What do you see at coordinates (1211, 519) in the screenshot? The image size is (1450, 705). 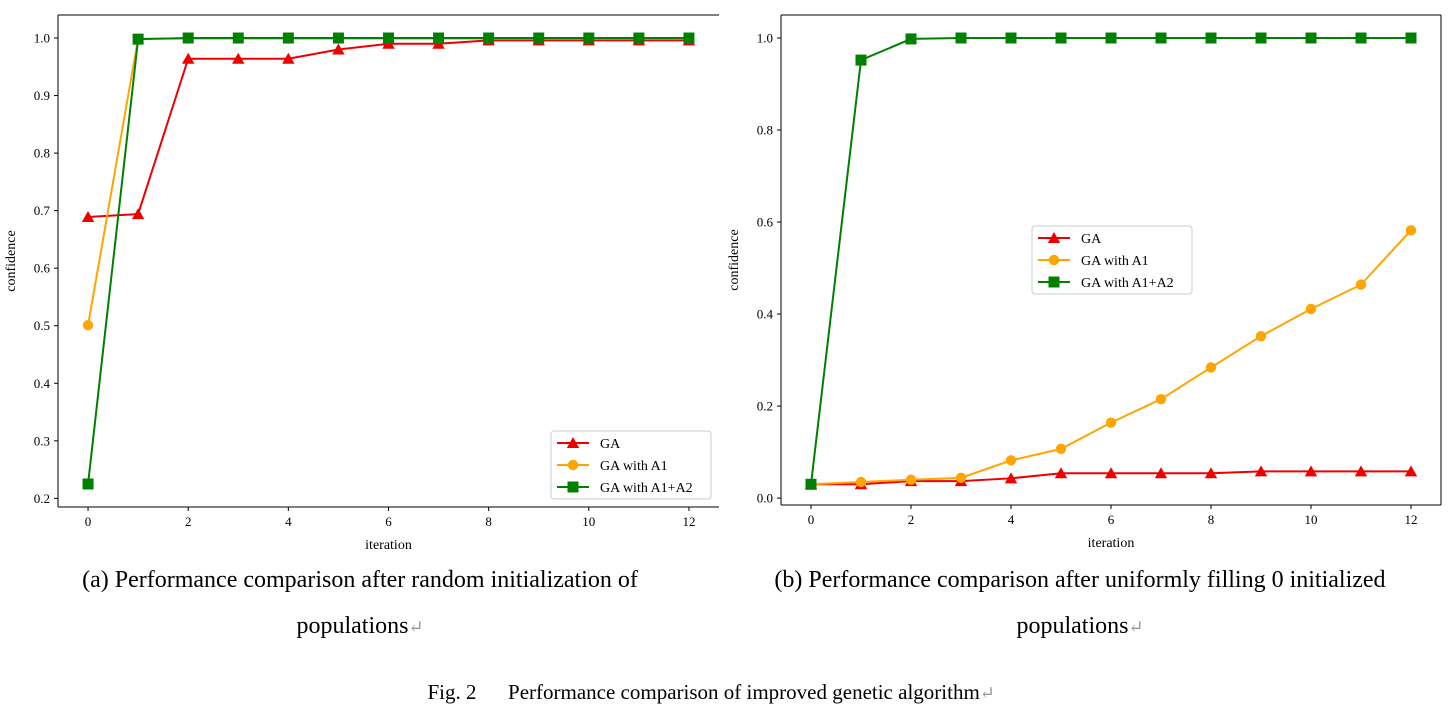 I see `x-tick-label: 8` at bounding box center [1211, 519].